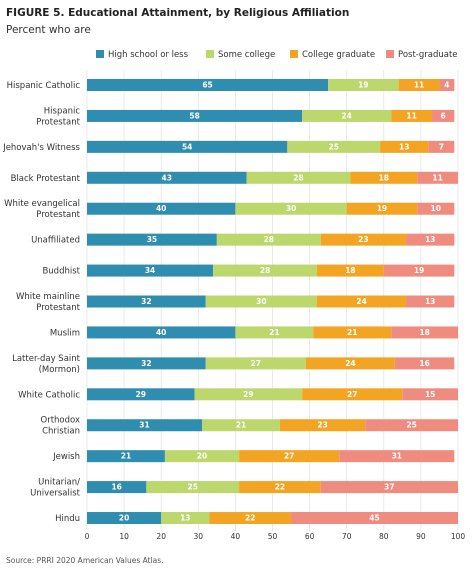 The width and height of the screenshot is (474, 571). I want to click on y-tick-label: Orthodox Christian, so click(60, 425).